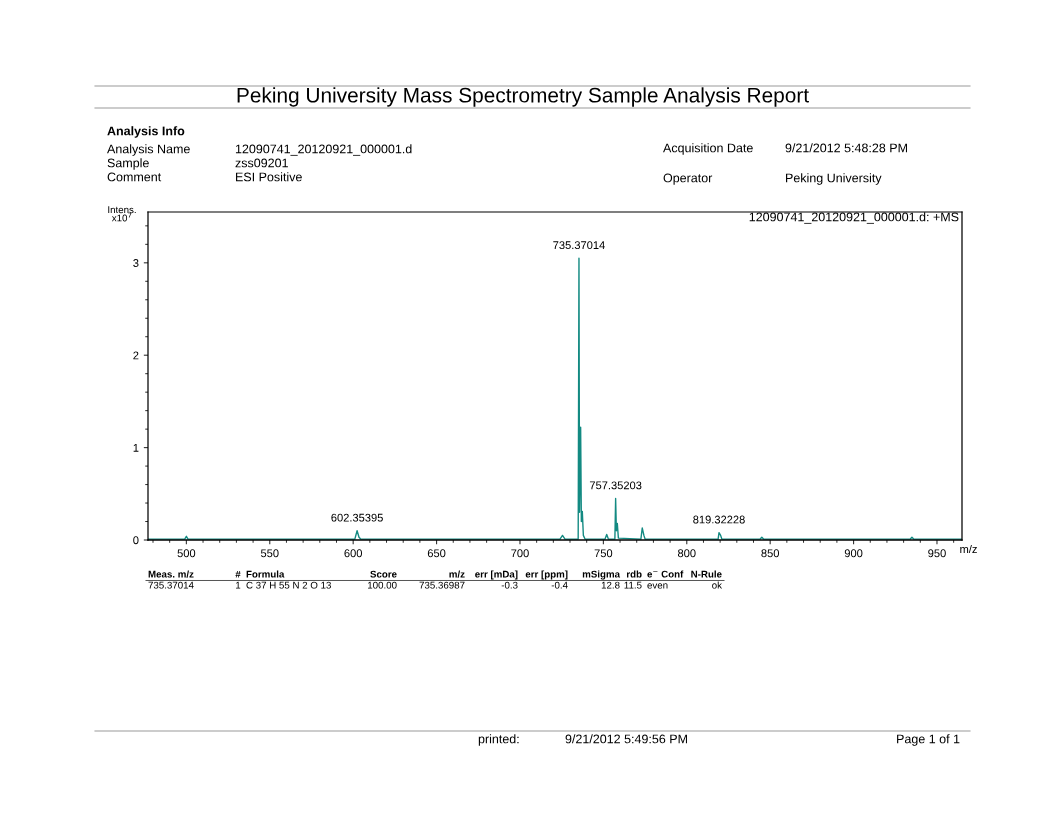 The height and width of the screenshot is (814, 1045). I want to click on text: err [ppm], so click(546, 575).